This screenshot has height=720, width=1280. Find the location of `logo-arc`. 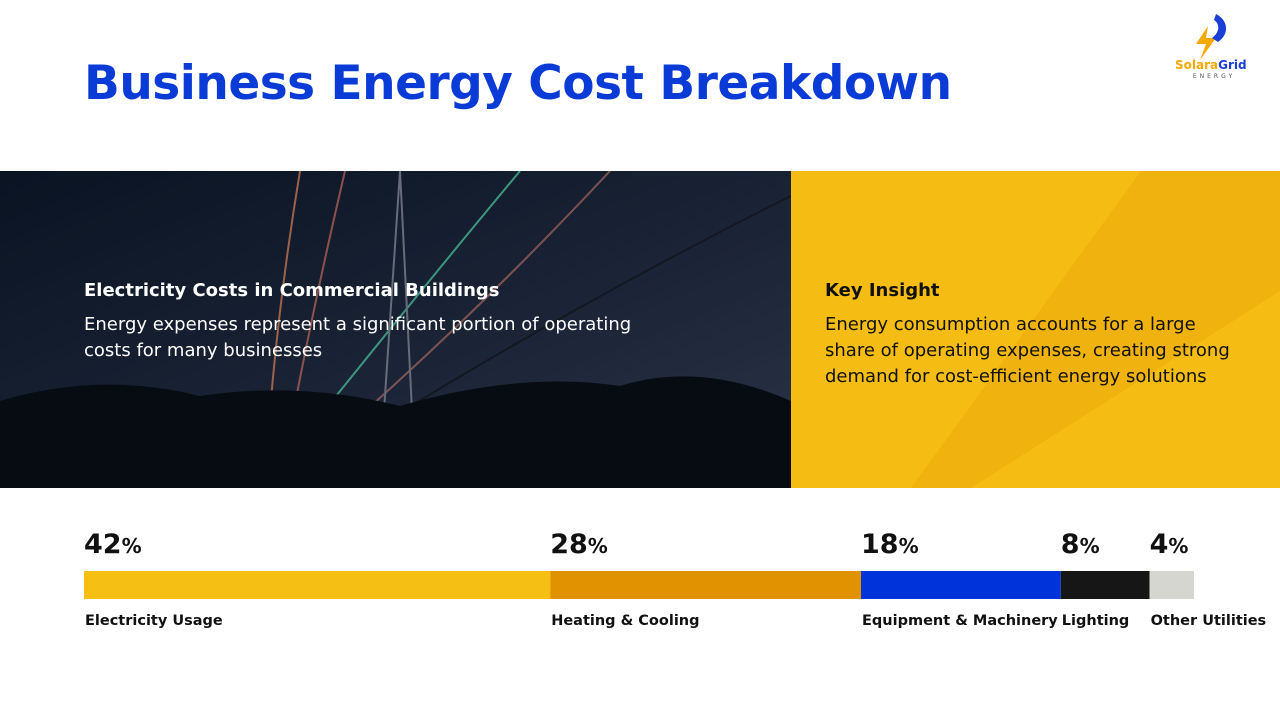

logo-arc is located at coordinates (1219, 28).